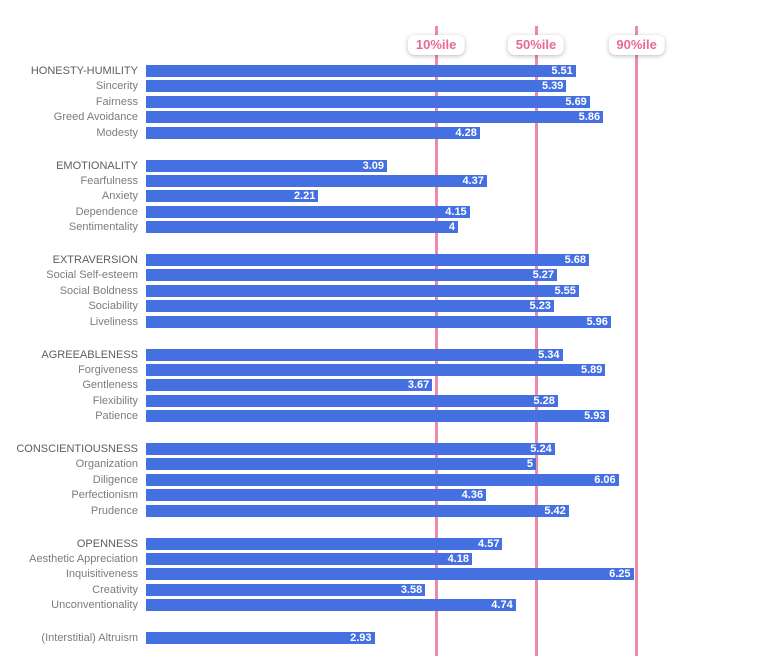 This screenshot has height=660, width=770. Describe the element at coordinates (362, 290) in the screenshot. I see `score-bar: 5.55` at that location.